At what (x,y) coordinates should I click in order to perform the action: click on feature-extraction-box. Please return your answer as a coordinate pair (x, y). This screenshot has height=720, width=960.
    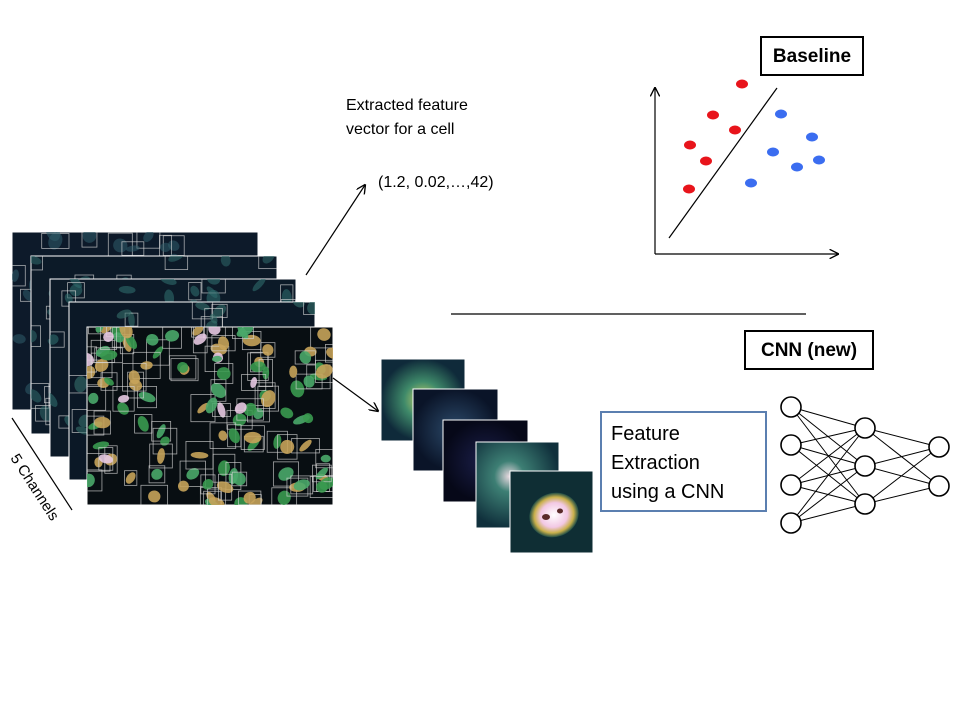
    Looking at the image, I should click on (683, 461).